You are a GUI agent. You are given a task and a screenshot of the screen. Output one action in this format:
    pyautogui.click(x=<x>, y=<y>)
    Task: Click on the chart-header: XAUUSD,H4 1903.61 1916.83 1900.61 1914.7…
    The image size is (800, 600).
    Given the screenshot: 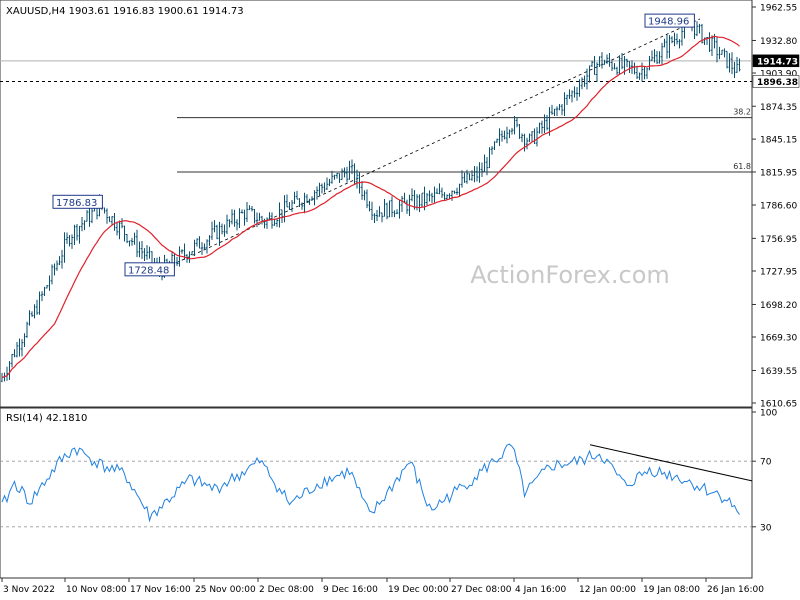 What is the action you would take?
    pyautogui.click(x=125, y=11)
    